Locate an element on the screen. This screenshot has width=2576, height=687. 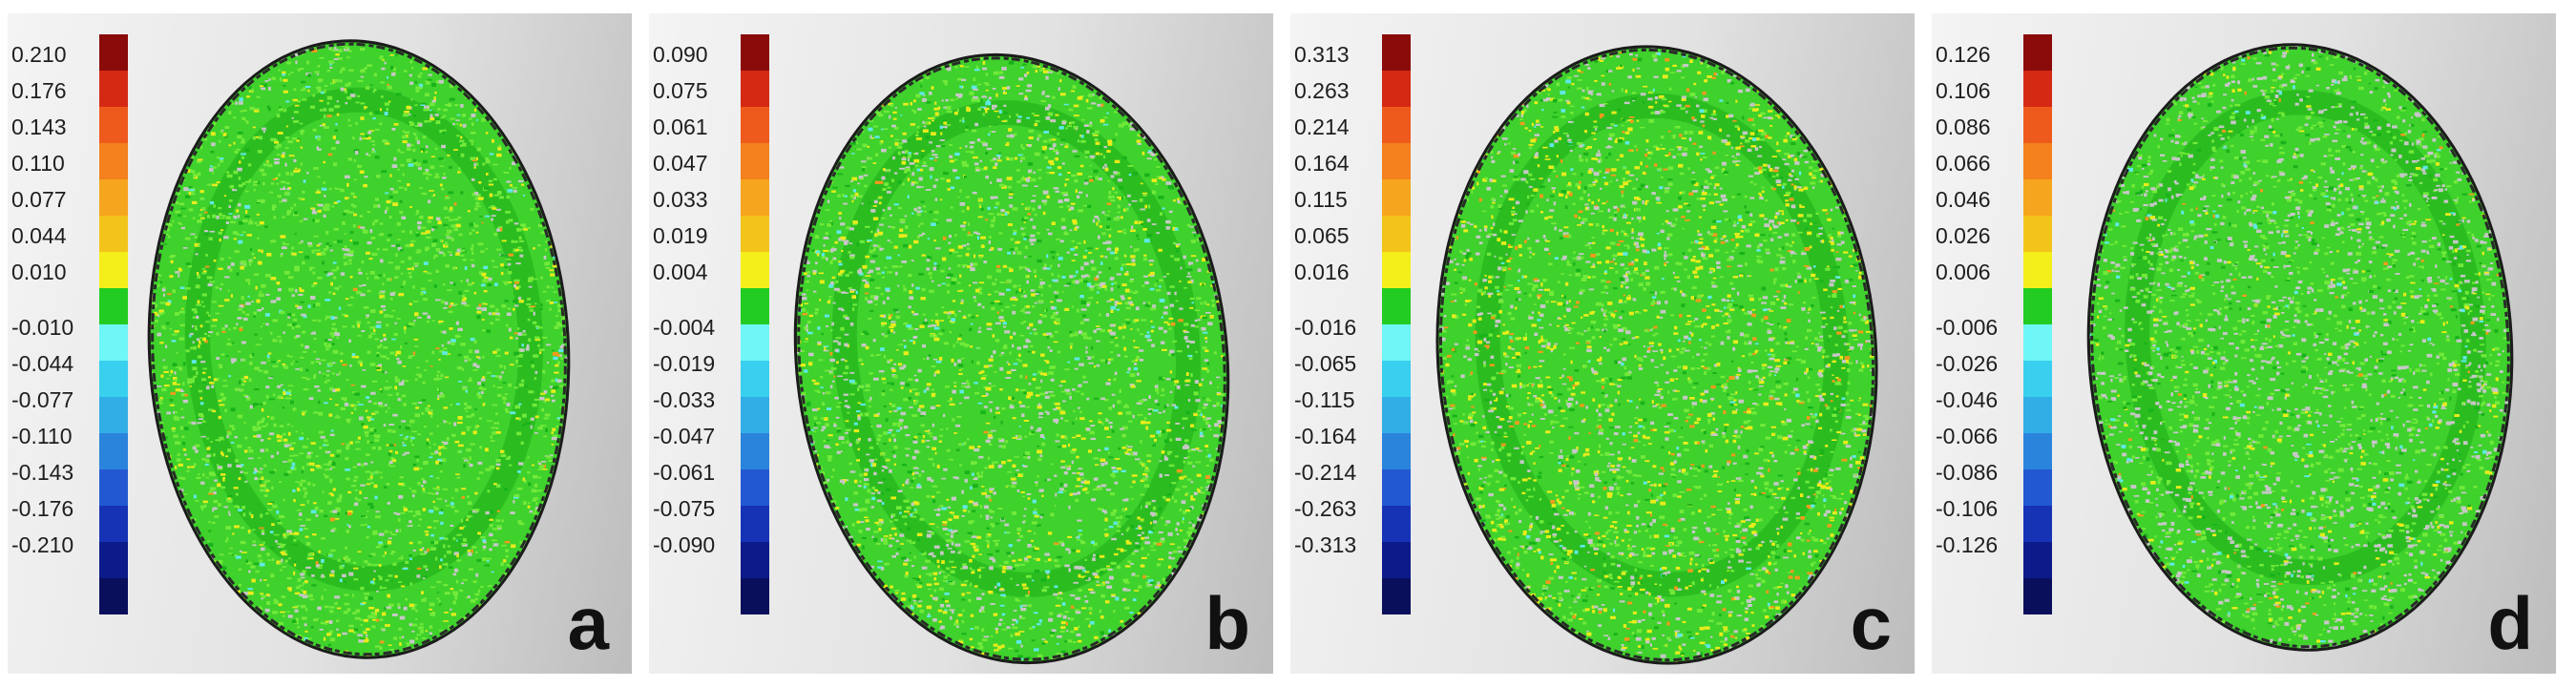
colorbar-tick: -0.214 is located at coordinates (1336, 473).